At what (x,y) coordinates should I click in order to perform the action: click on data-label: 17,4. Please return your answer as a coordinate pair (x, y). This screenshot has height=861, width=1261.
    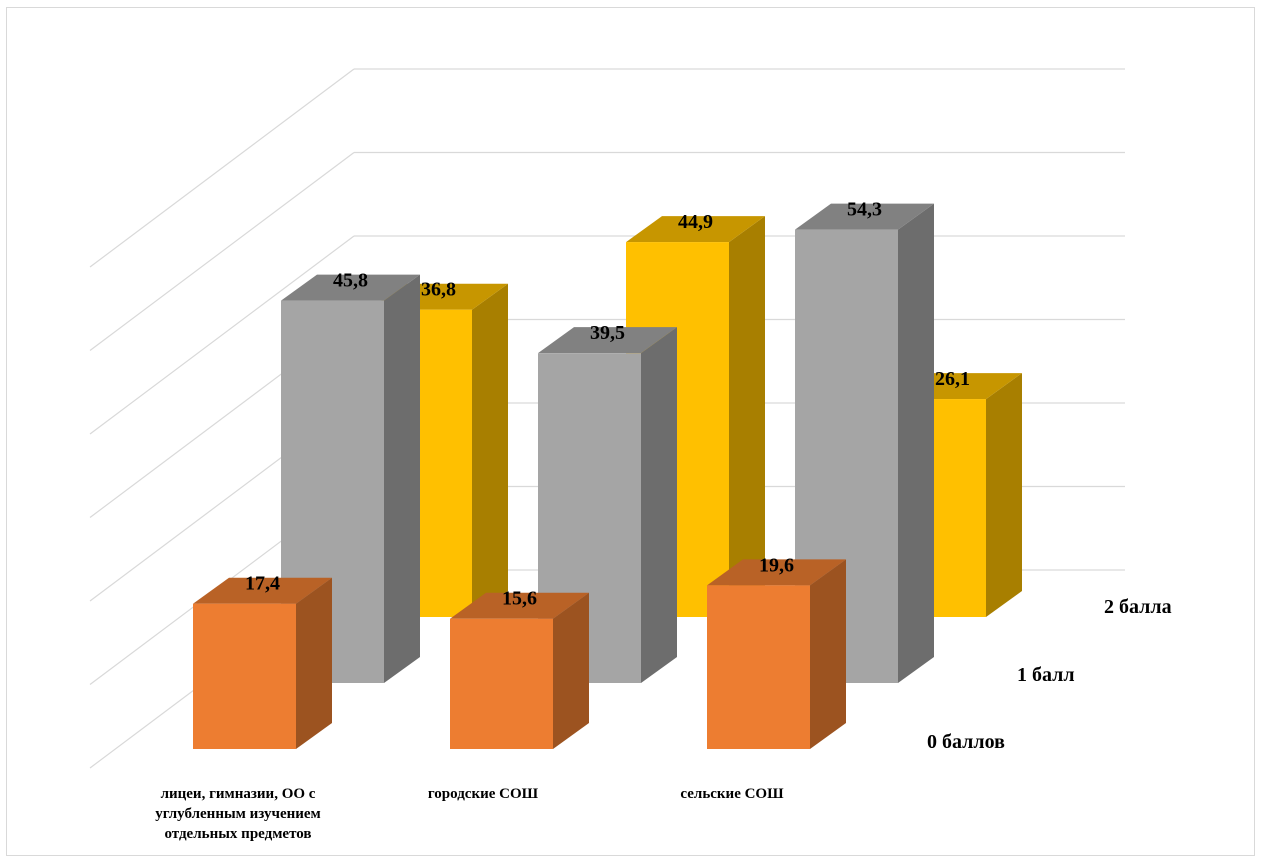
    Looking at the image, I should click on (262, 584).